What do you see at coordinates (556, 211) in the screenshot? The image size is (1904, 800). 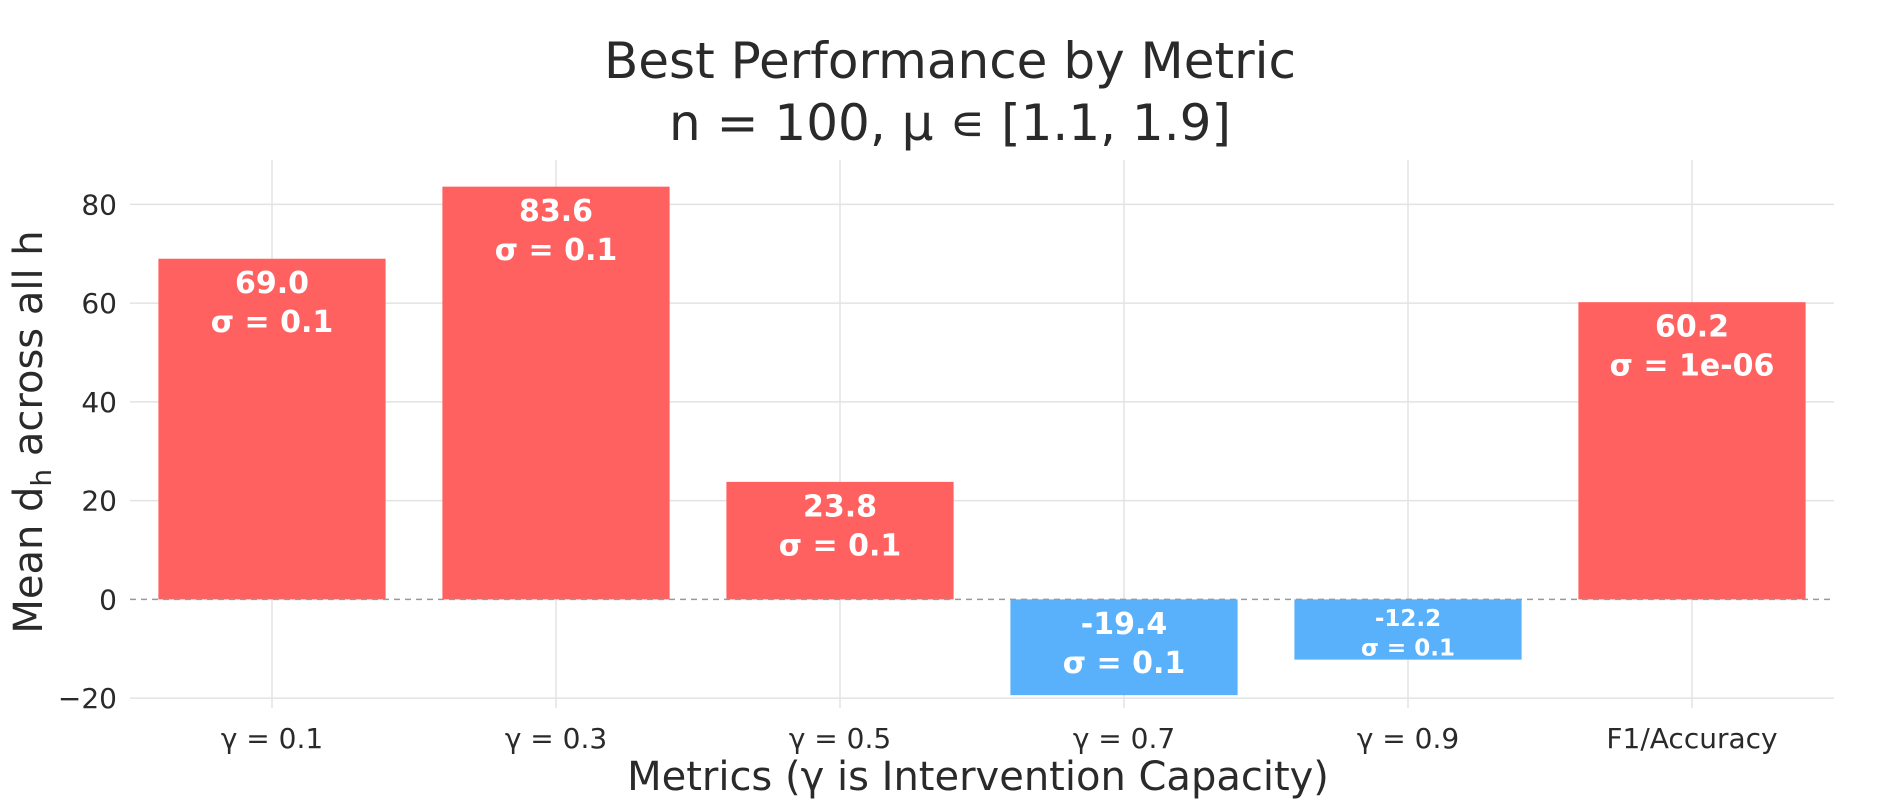 I see `bar-value-label: 83.6` at bounding box center [556, 211].